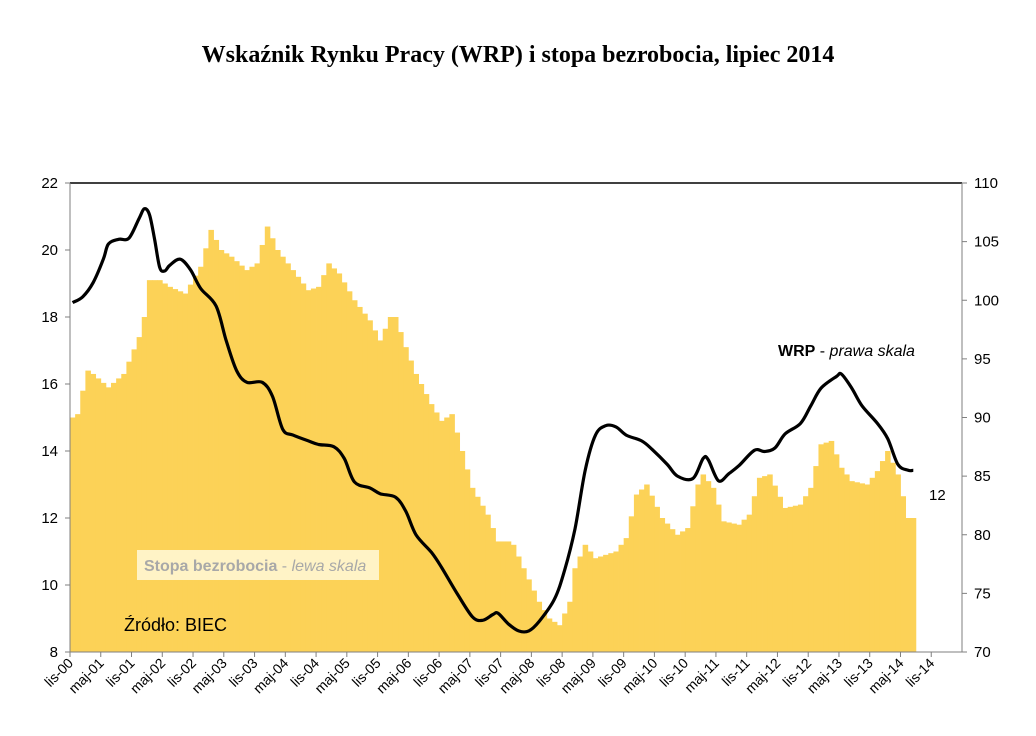  What do you see at coordinates (49, 585) in the screenshot?
I see `left-tick-label: 10` at bounding box center [49, 585].